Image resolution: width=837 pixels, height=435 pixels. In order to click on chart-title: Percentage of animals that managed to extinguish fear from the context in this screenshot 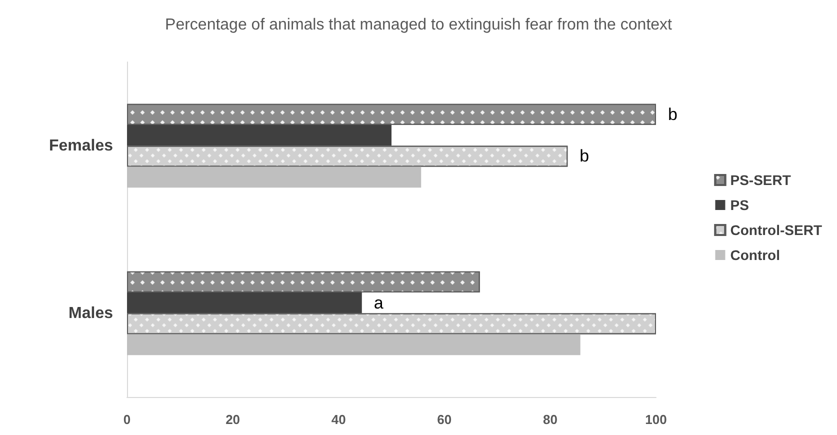, I will do `click(419, 25)`.